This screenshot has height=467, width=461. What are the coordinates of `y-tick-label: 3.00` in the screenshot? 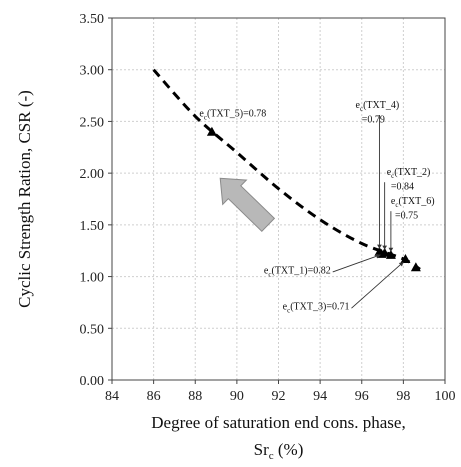 It's located at (92, 71).